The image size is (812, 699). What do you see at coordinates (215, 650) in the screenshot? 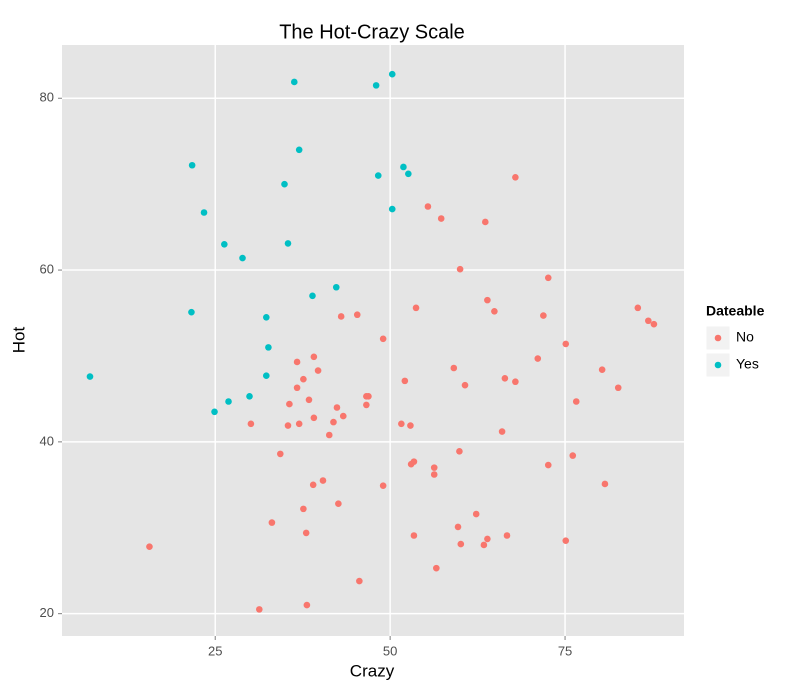
I see `x-tick-label: 25` at bounding box center [215, 650].